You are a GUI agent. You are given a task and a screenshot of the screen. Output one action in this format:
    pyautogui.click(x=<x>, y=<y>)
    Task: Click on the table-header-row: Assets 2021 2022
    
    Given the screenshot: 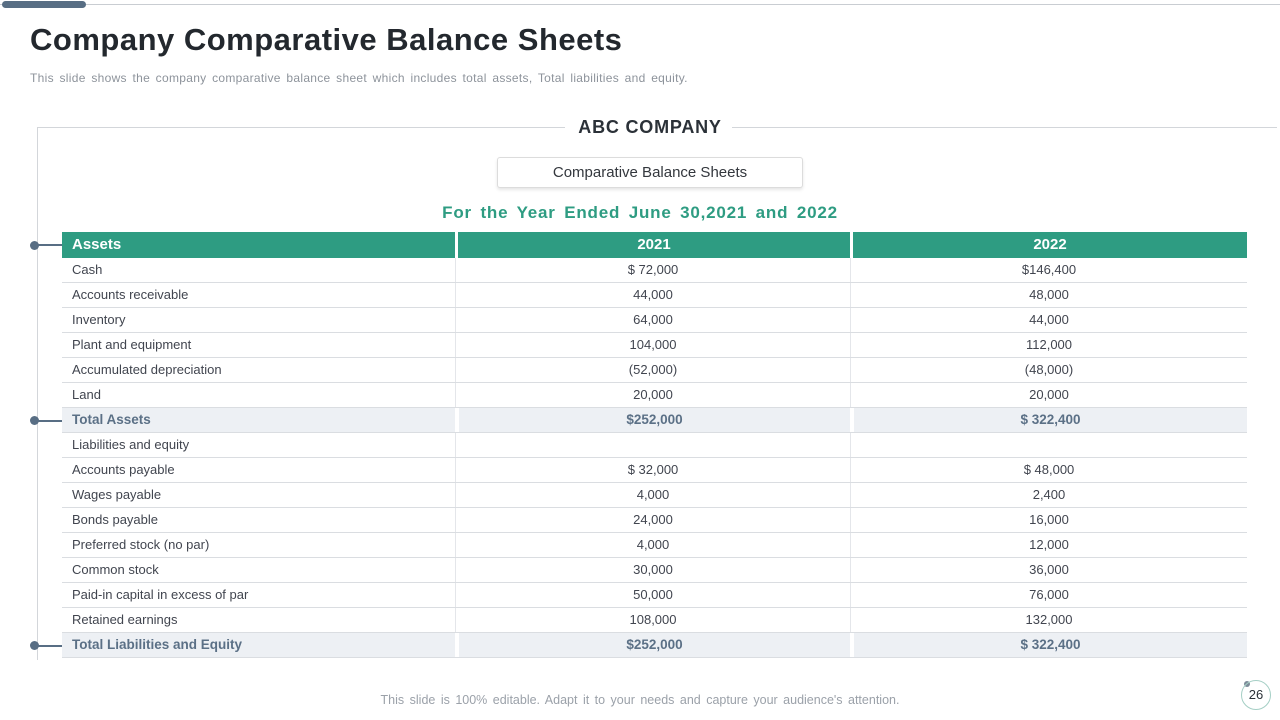 What is the action you would take?
    pyautogui.click(x=654, y=245)
    